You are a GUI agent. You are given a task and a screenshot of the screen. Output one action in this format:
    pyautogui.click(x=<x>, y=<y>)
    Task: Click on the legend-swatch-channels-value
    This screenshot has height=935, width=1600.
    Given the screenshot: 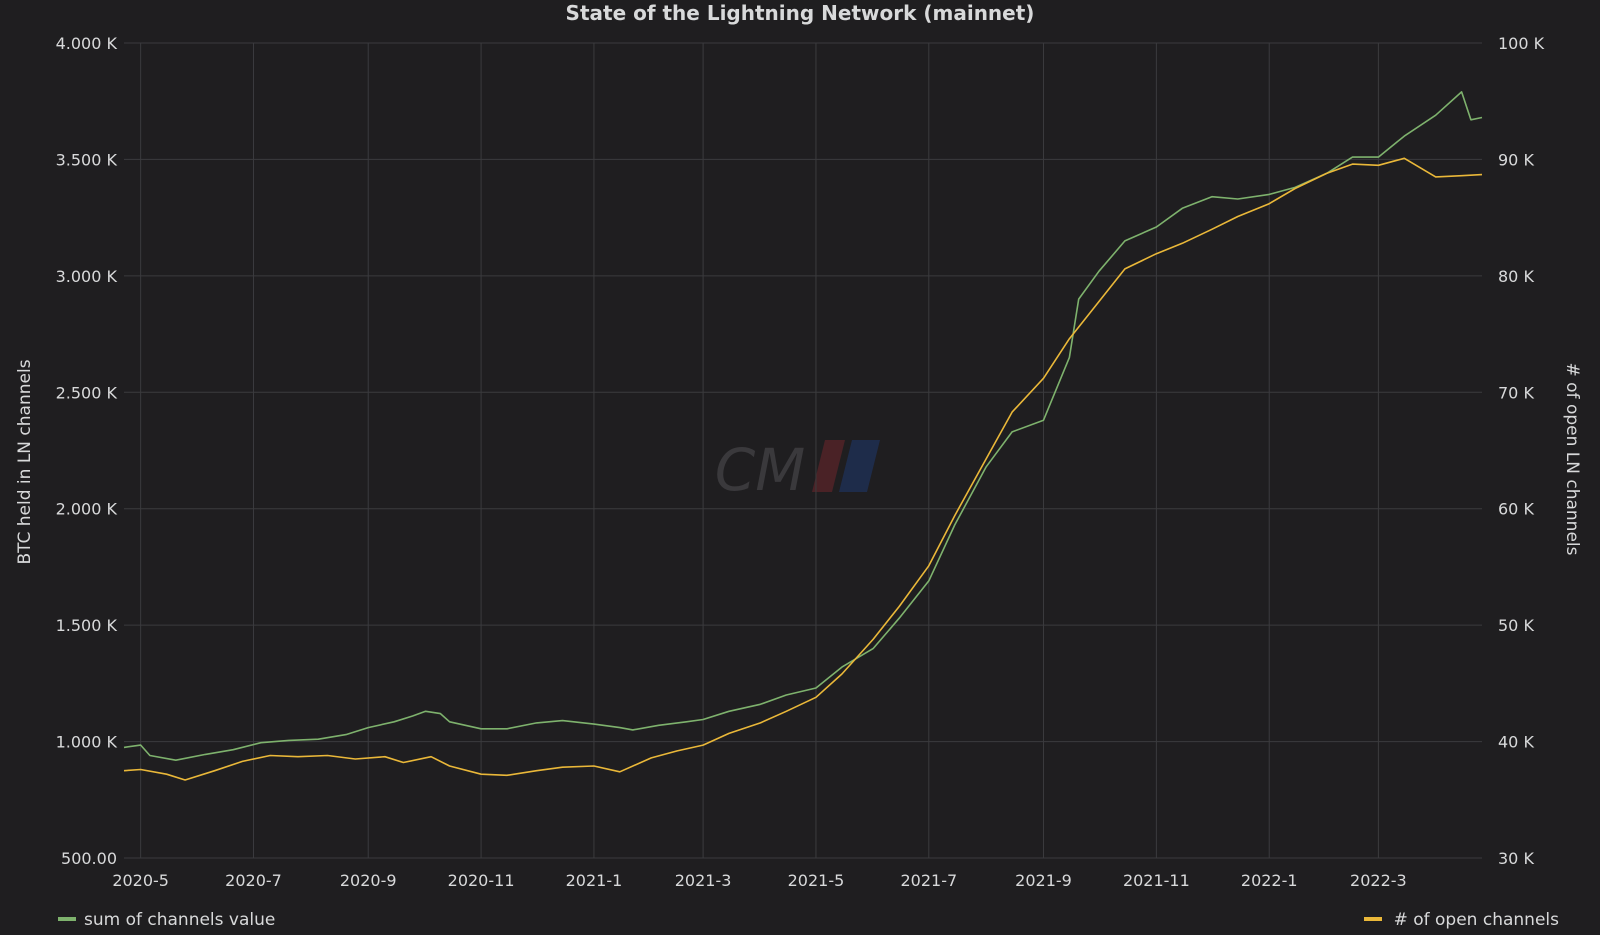 What is the action you would take?
    pyautogui.click(x=67, y=919)
    